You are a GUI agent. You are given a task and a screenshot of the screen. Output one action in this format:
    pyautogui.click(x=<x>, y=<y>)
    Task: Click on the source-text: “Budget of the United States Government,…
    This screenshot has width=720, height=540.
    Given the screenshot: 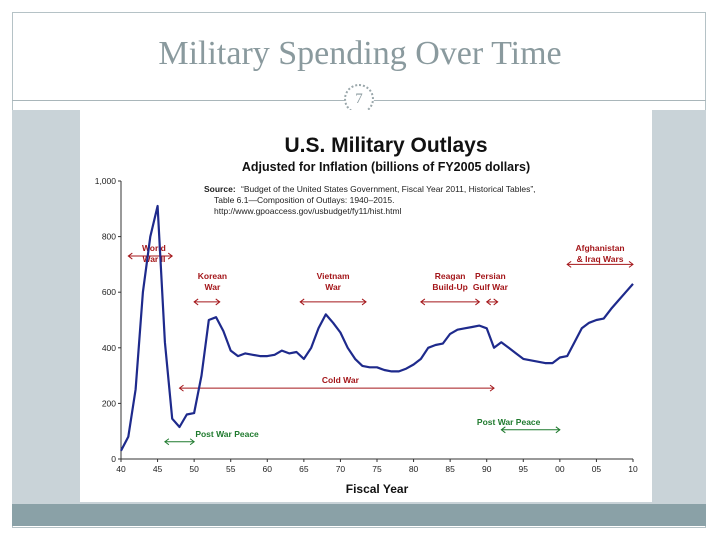 What is the action you would take?
    pyautogui.click(x=388, y=189)
    